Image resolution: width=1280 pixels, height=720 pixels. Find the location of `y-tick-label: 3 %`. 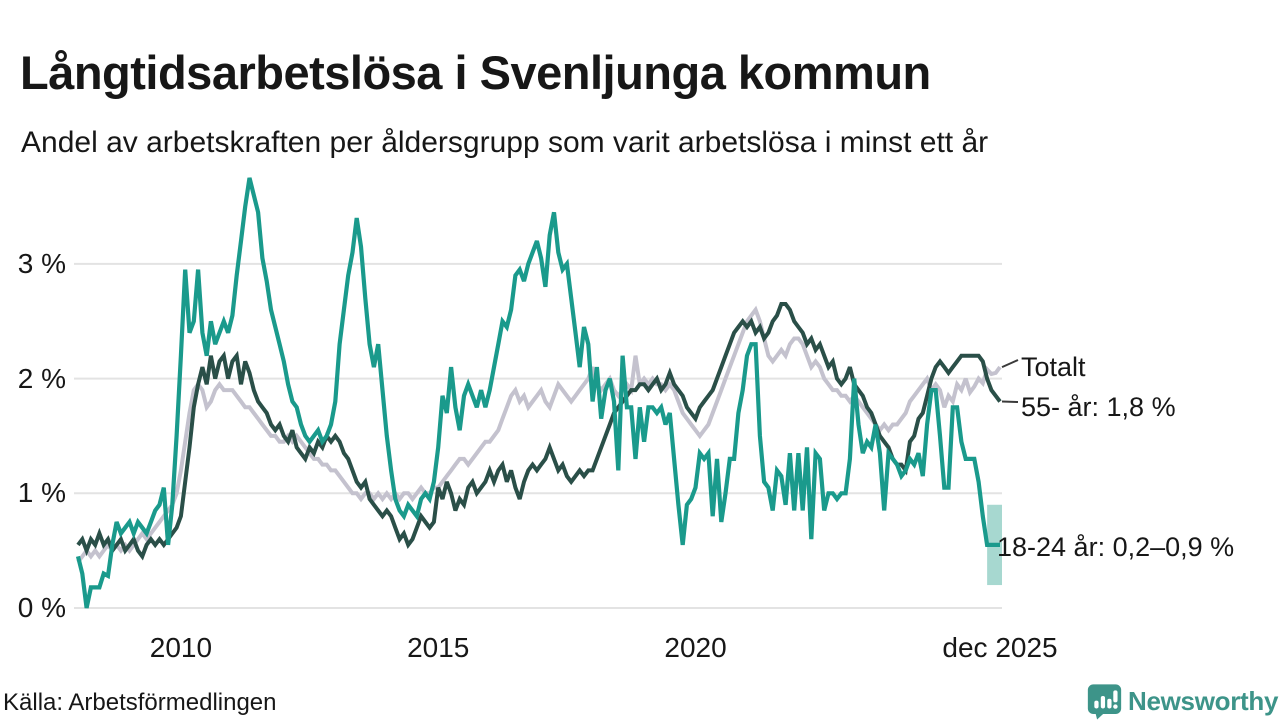

y-tick-label: 3 % is located at coordinates (41, 263).